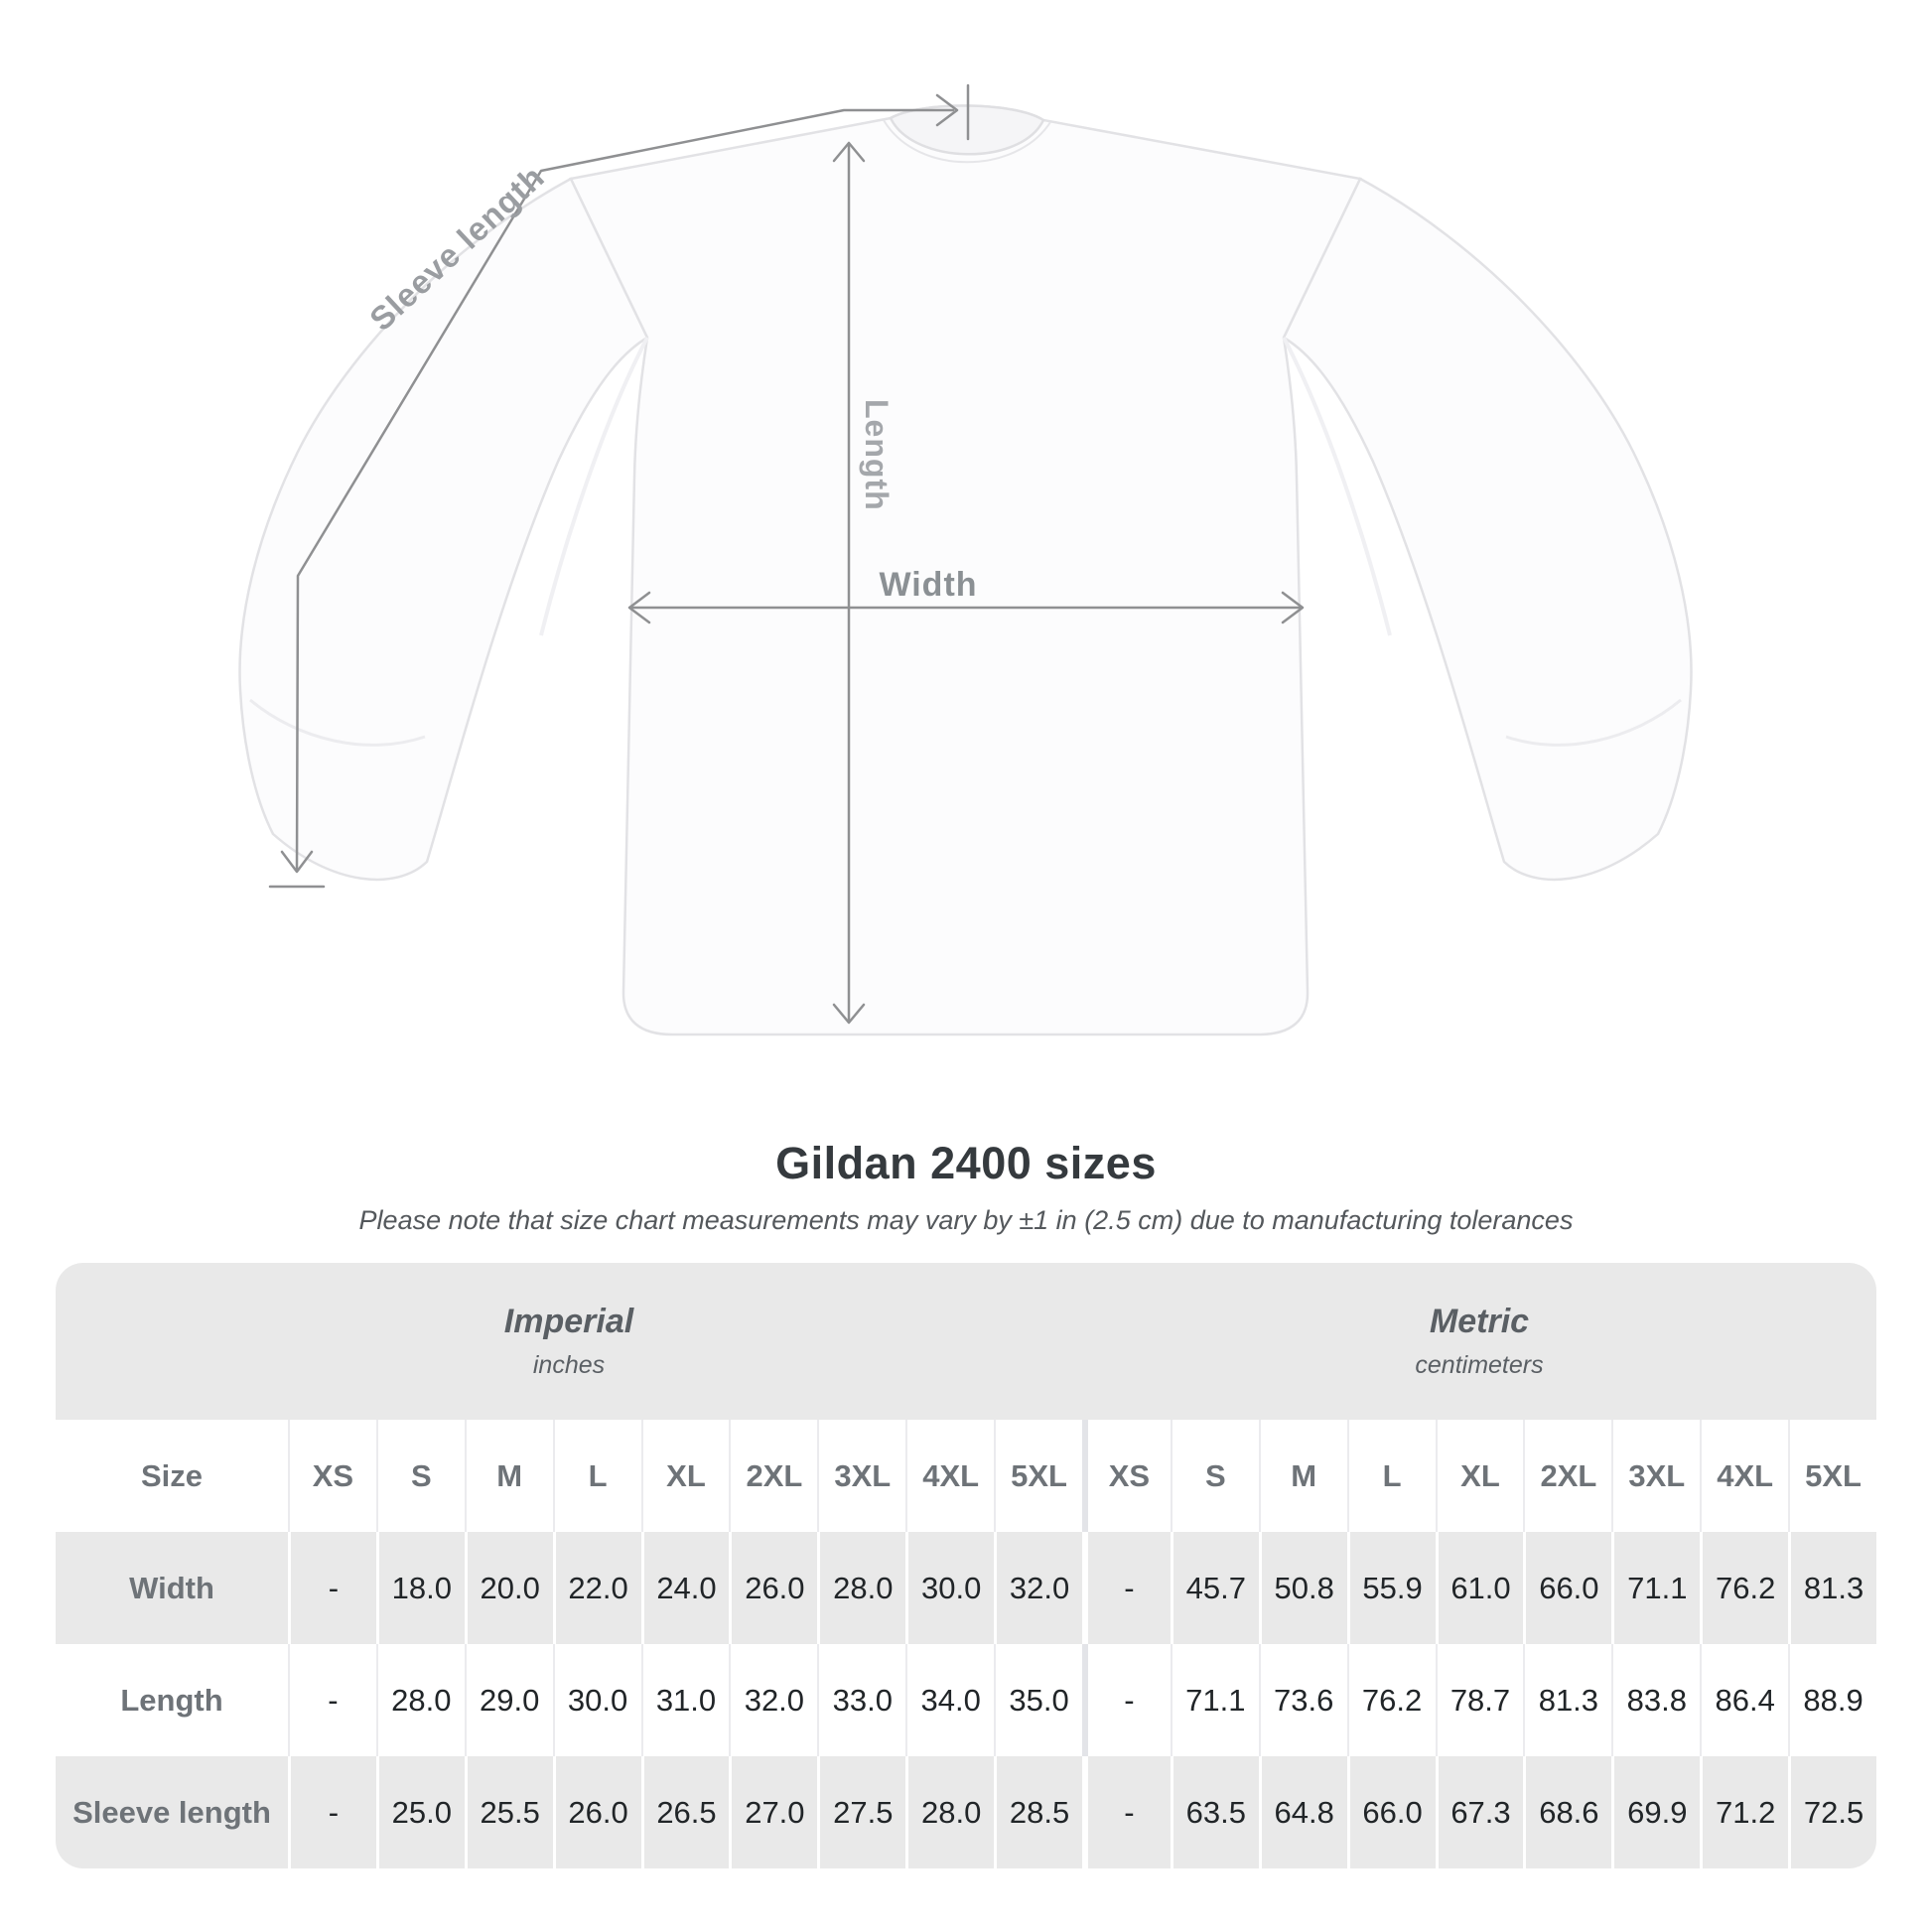  Describe the element at coordinates (1832, 1476) in the screenshot. I see `col-header-metric-5xl: 5XL` at that location.